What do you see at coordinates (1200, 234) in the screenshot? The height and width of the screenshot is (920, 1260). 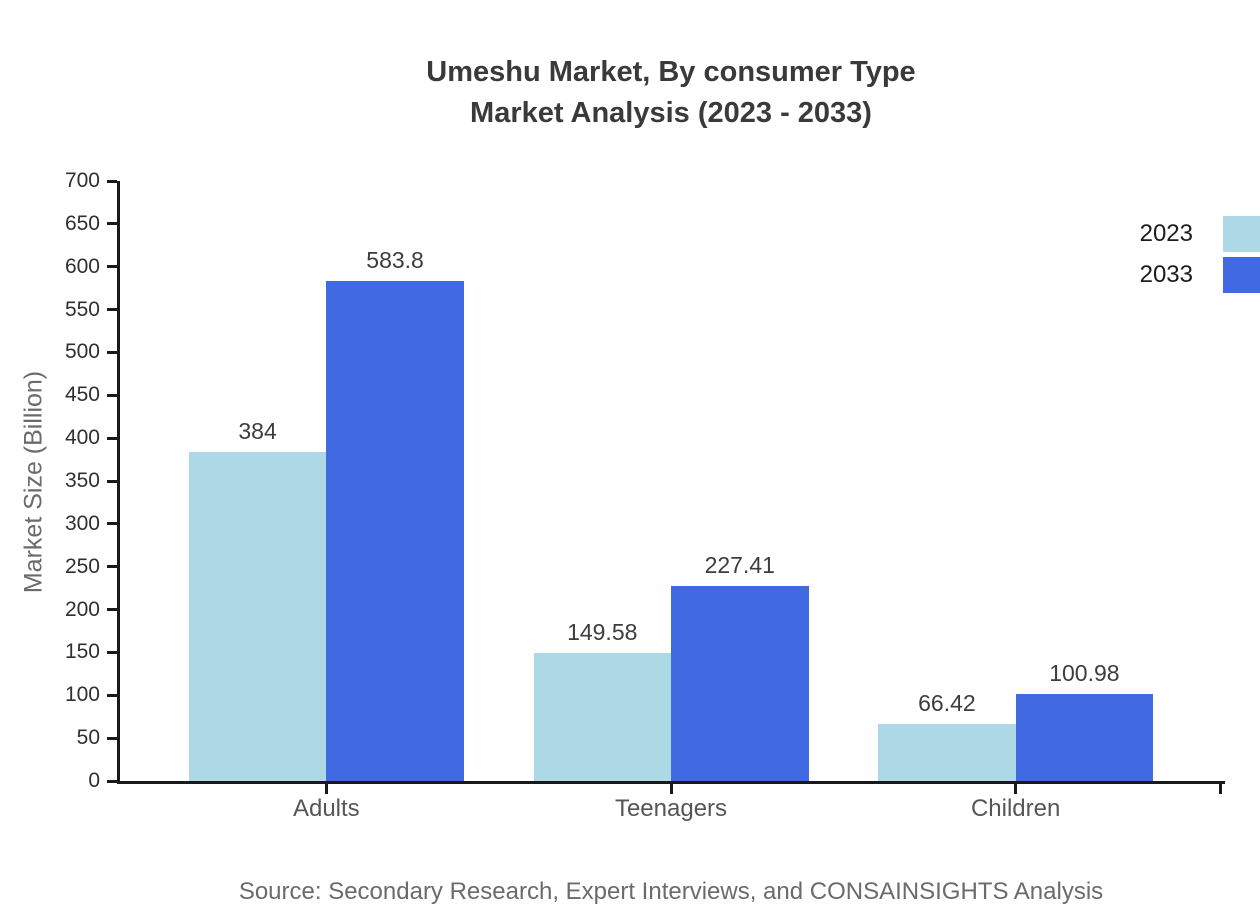 I see `legend-item-2023: 2023` at bounding box center [1200, 234].